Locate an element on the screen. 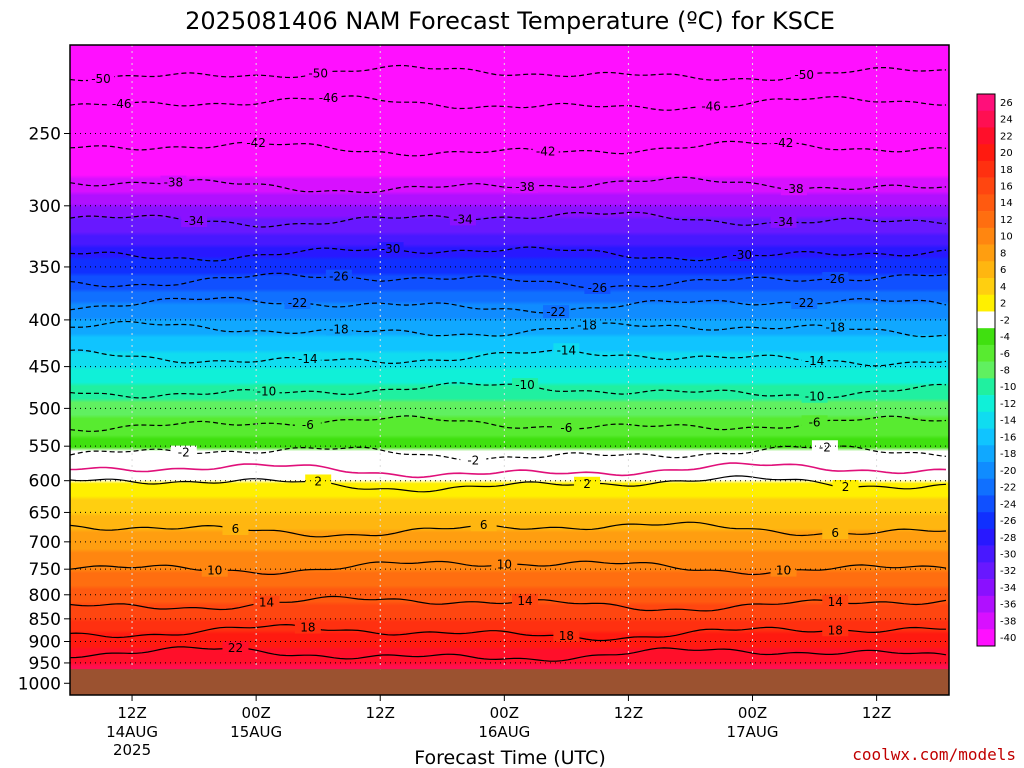 This screenshot has width=1024, height=768. colorbar-label: 22 is located at coordinates (1006, 136).